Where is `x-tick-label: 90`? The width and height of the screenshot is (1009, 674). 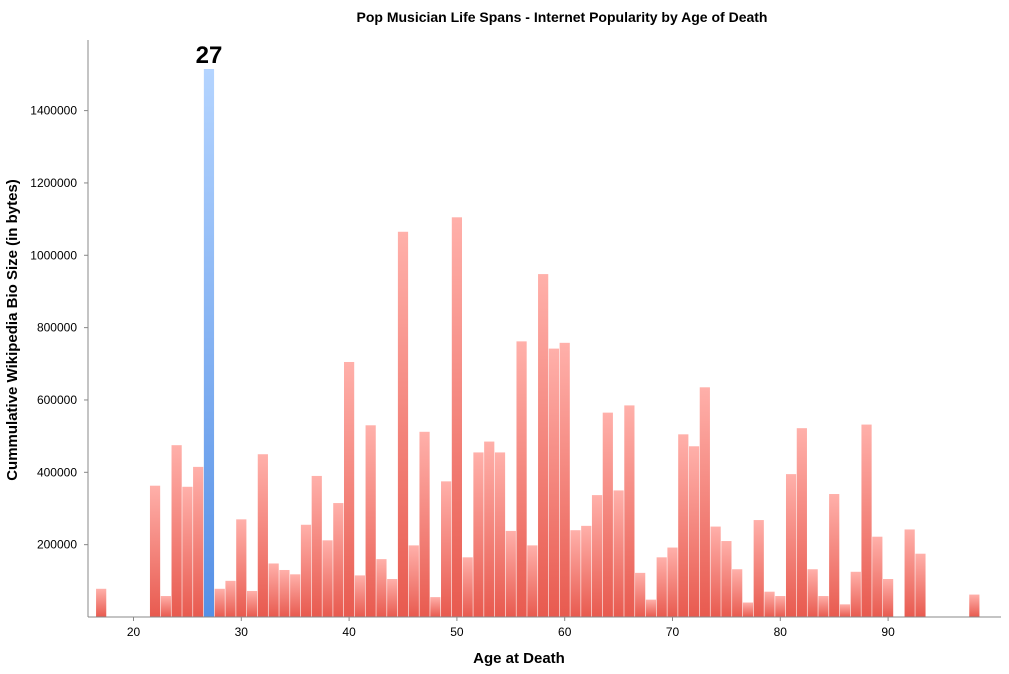 x-tick-label: 90 is located at coordinates (888, 632).